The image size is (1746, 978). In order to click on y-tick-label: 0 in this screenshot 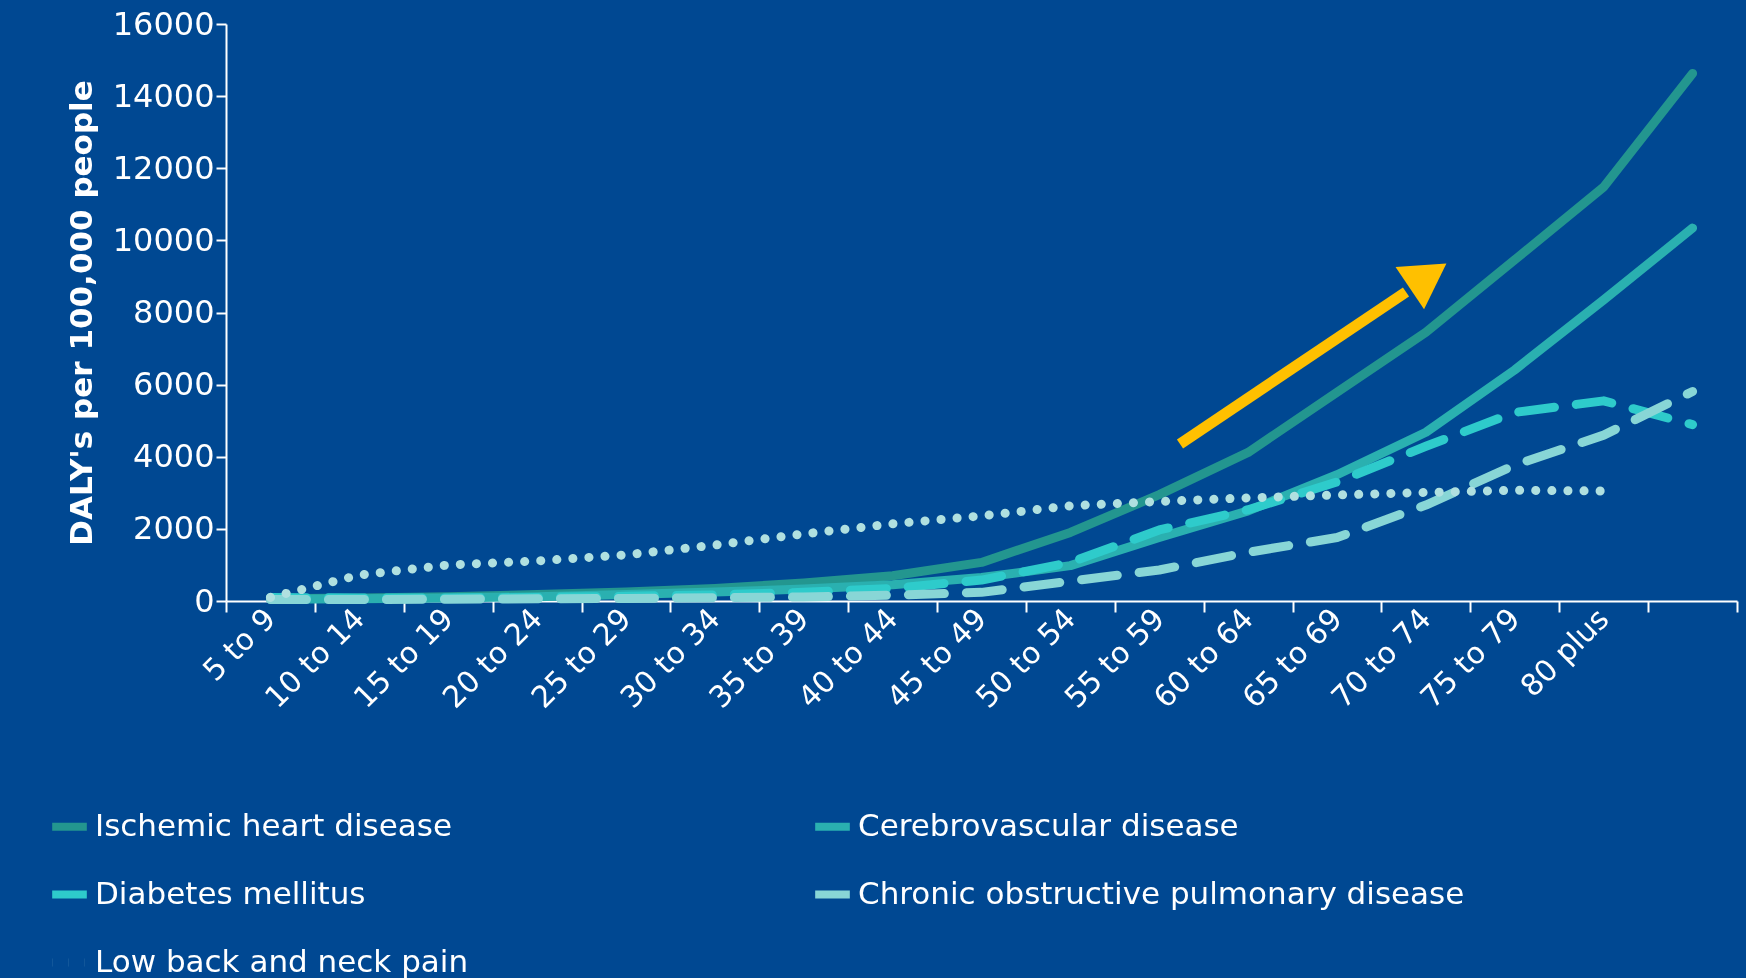, I will do `click(204, 600)`.